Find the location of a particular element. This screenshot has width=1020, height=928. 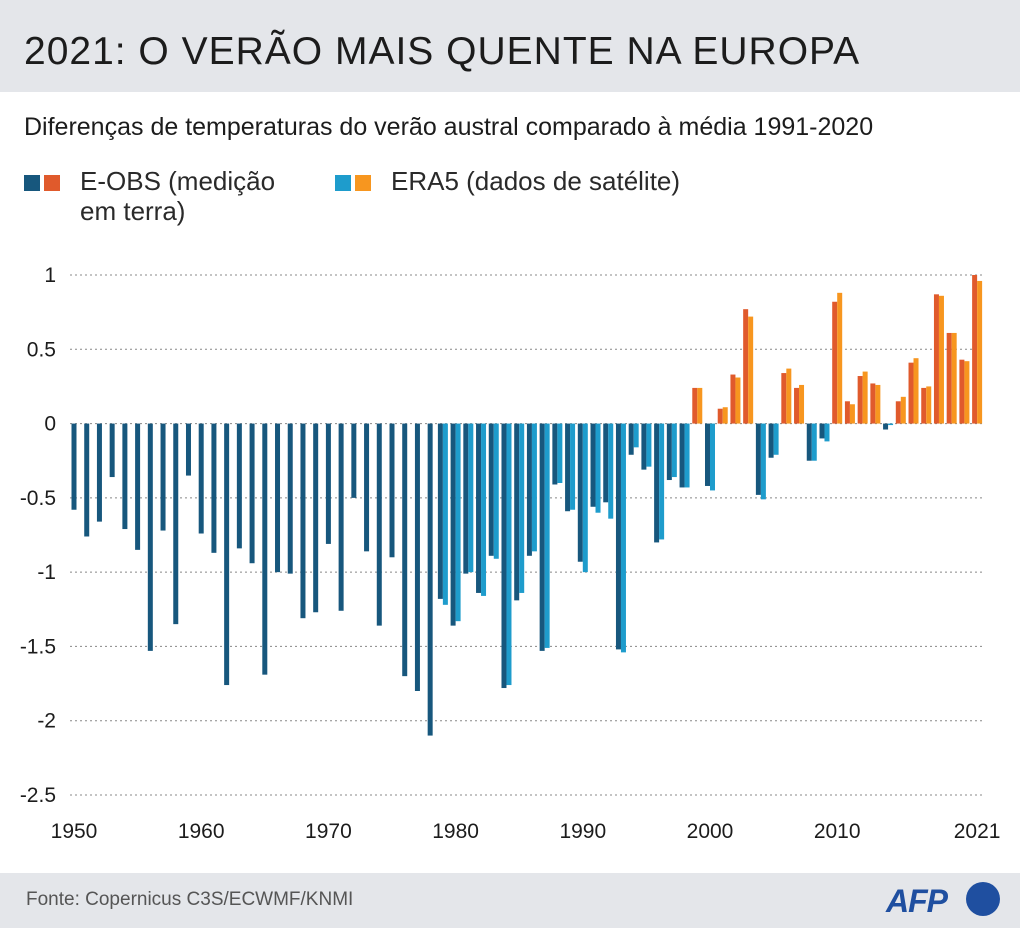

y-tick-label: -2 is located at coordinates (46, 721).